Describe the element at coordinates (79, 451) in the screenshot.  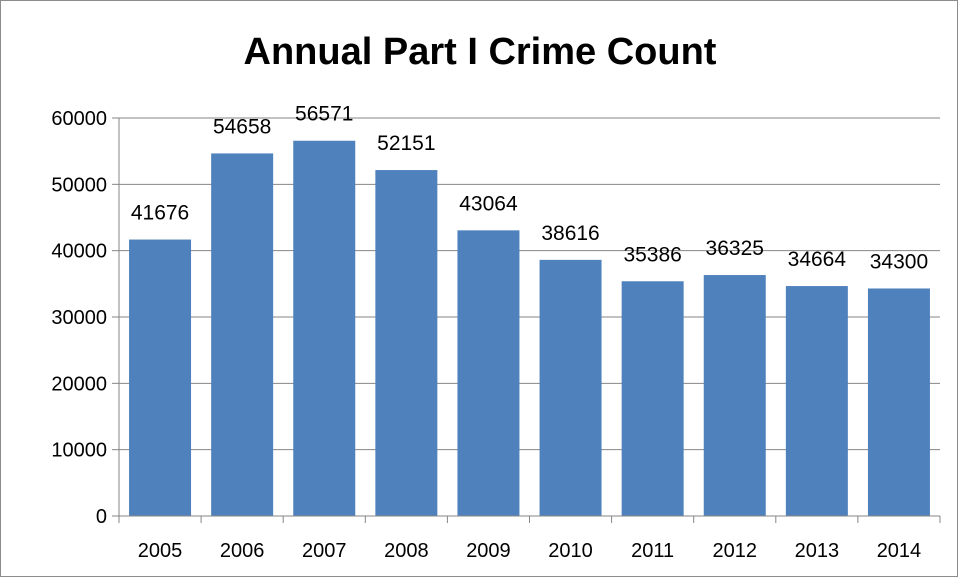
I see `y-tick-label: 10000` at that location.